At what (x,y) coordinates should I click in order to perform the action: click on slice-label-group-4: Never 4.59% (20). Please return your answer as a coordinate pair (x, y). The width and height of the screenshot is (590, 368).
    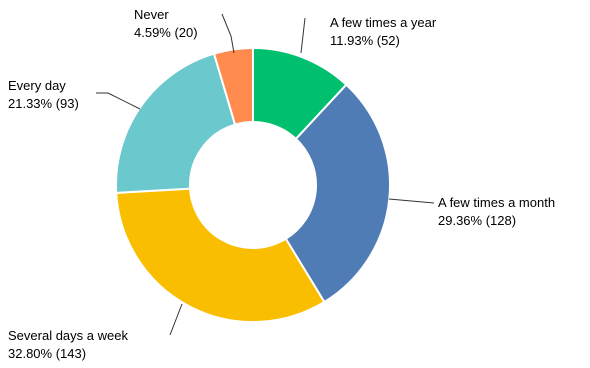
    Looking at the image, I should click on (184, 30).